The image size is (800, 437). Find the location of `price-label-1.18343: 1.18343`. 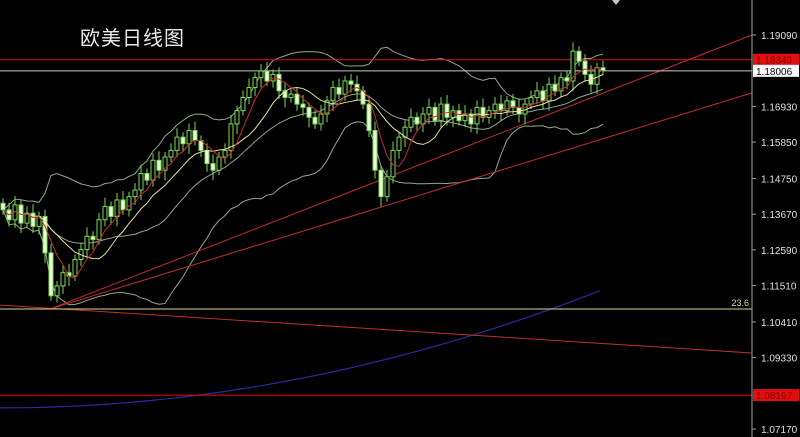

price-label-1.18343: 1.18343 is located at coordinates (774, 61).